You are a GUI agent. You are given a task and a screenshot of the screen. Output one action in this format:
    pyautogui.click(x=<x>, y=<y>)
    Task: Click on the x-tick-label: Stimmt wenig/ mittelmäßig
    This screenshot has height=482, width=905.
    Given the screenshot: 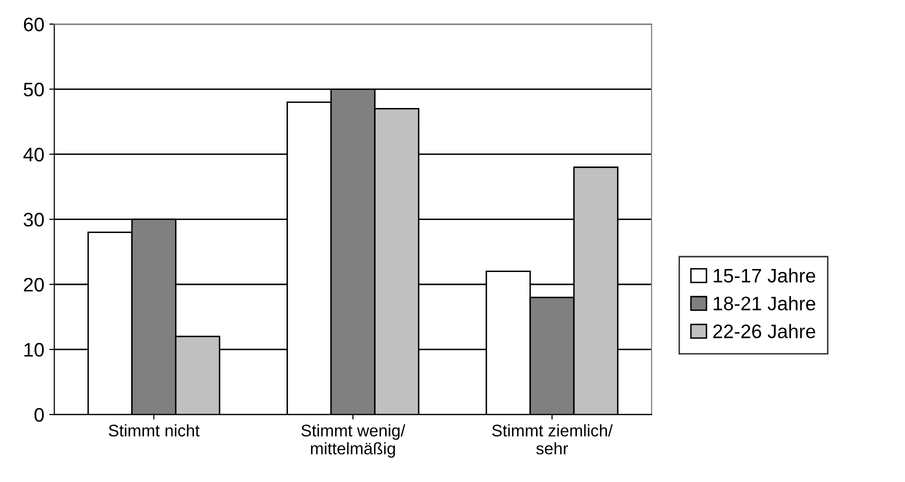 What is the action you would take?
    pyautogui.click(x=353, y=441)
    